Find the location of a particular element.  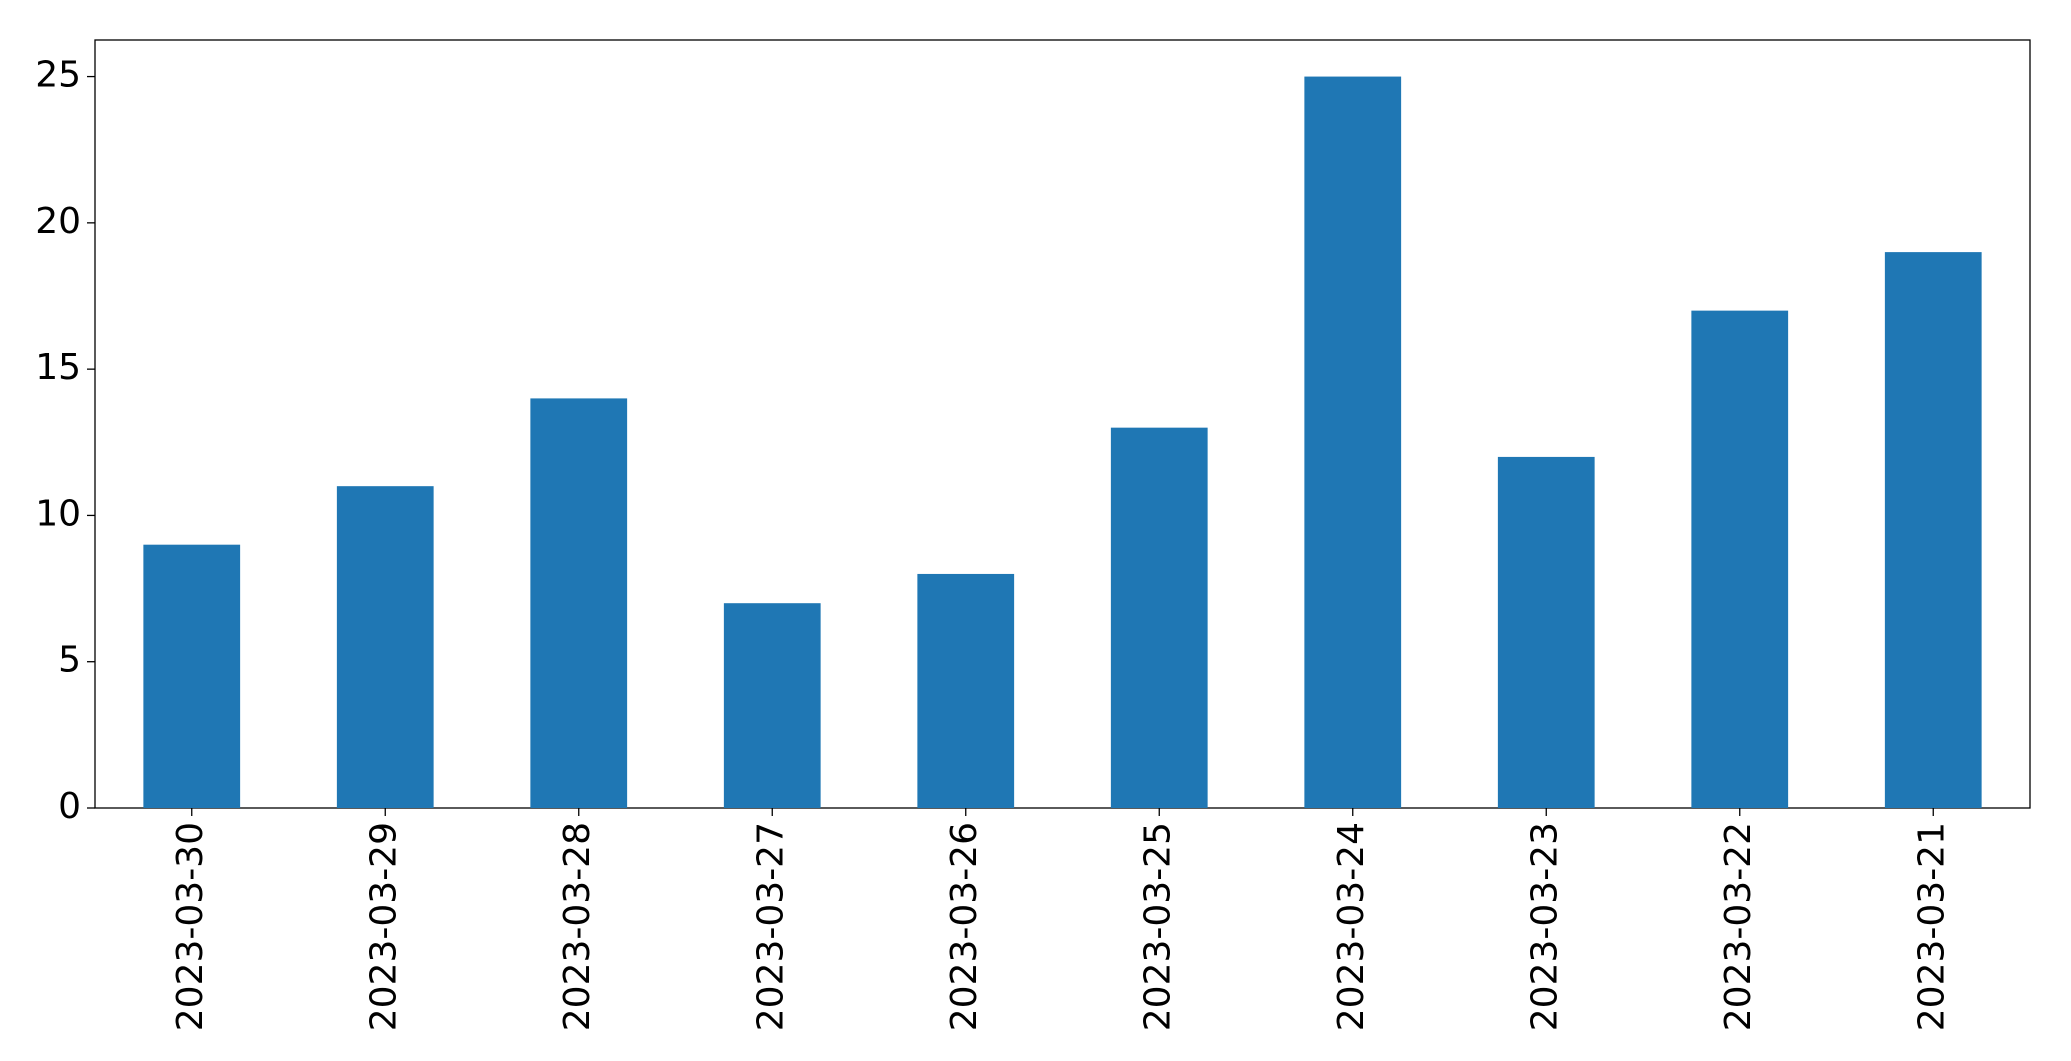

y-tick-label: 0 is located at coordinates (69, 806).